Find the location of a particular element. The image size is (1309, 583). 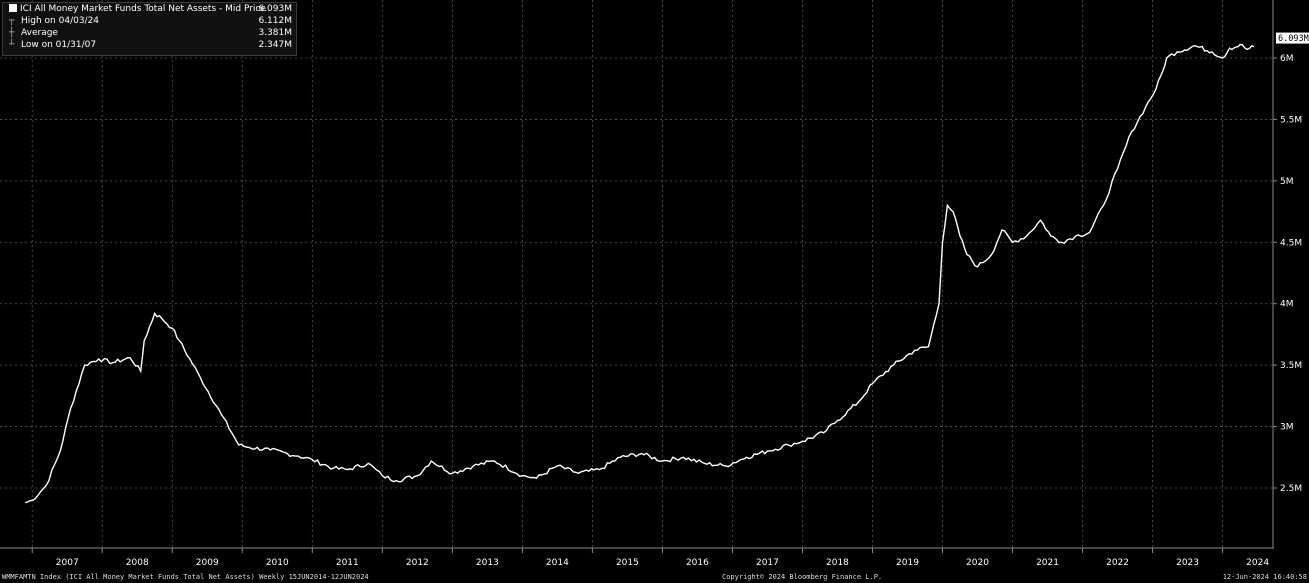

legend-high-row: ┬ High on 04/03/24 6.112M is located at coordinates (149, 21).